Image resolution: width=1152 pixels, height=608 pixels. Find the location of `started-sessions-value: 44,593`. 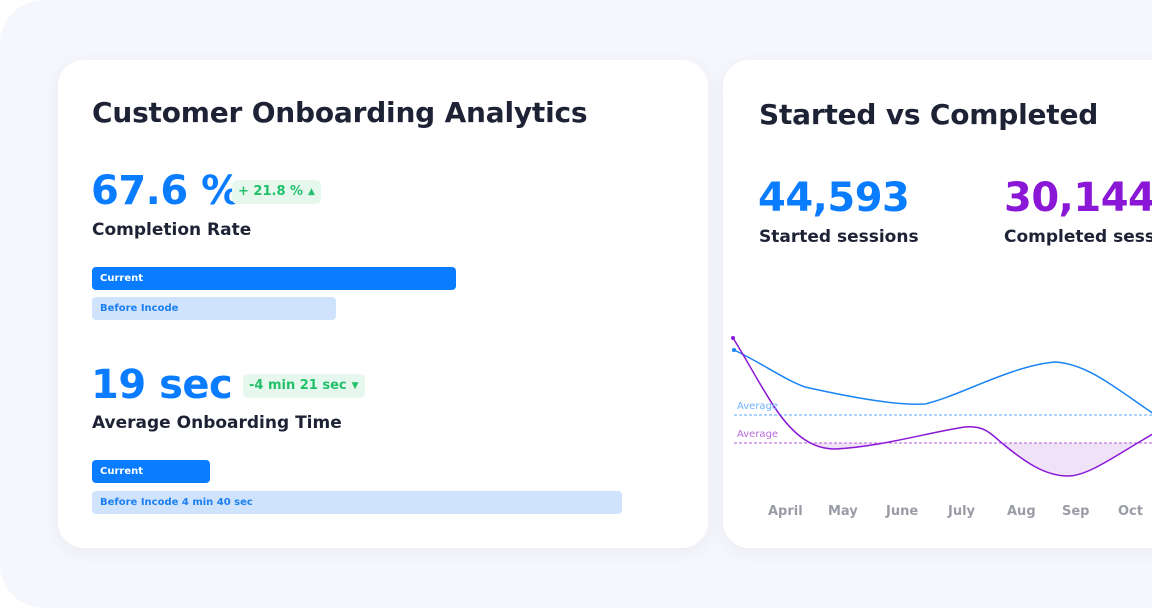

started-sessions-value: 44,593 is located at coordinates (834, 198).